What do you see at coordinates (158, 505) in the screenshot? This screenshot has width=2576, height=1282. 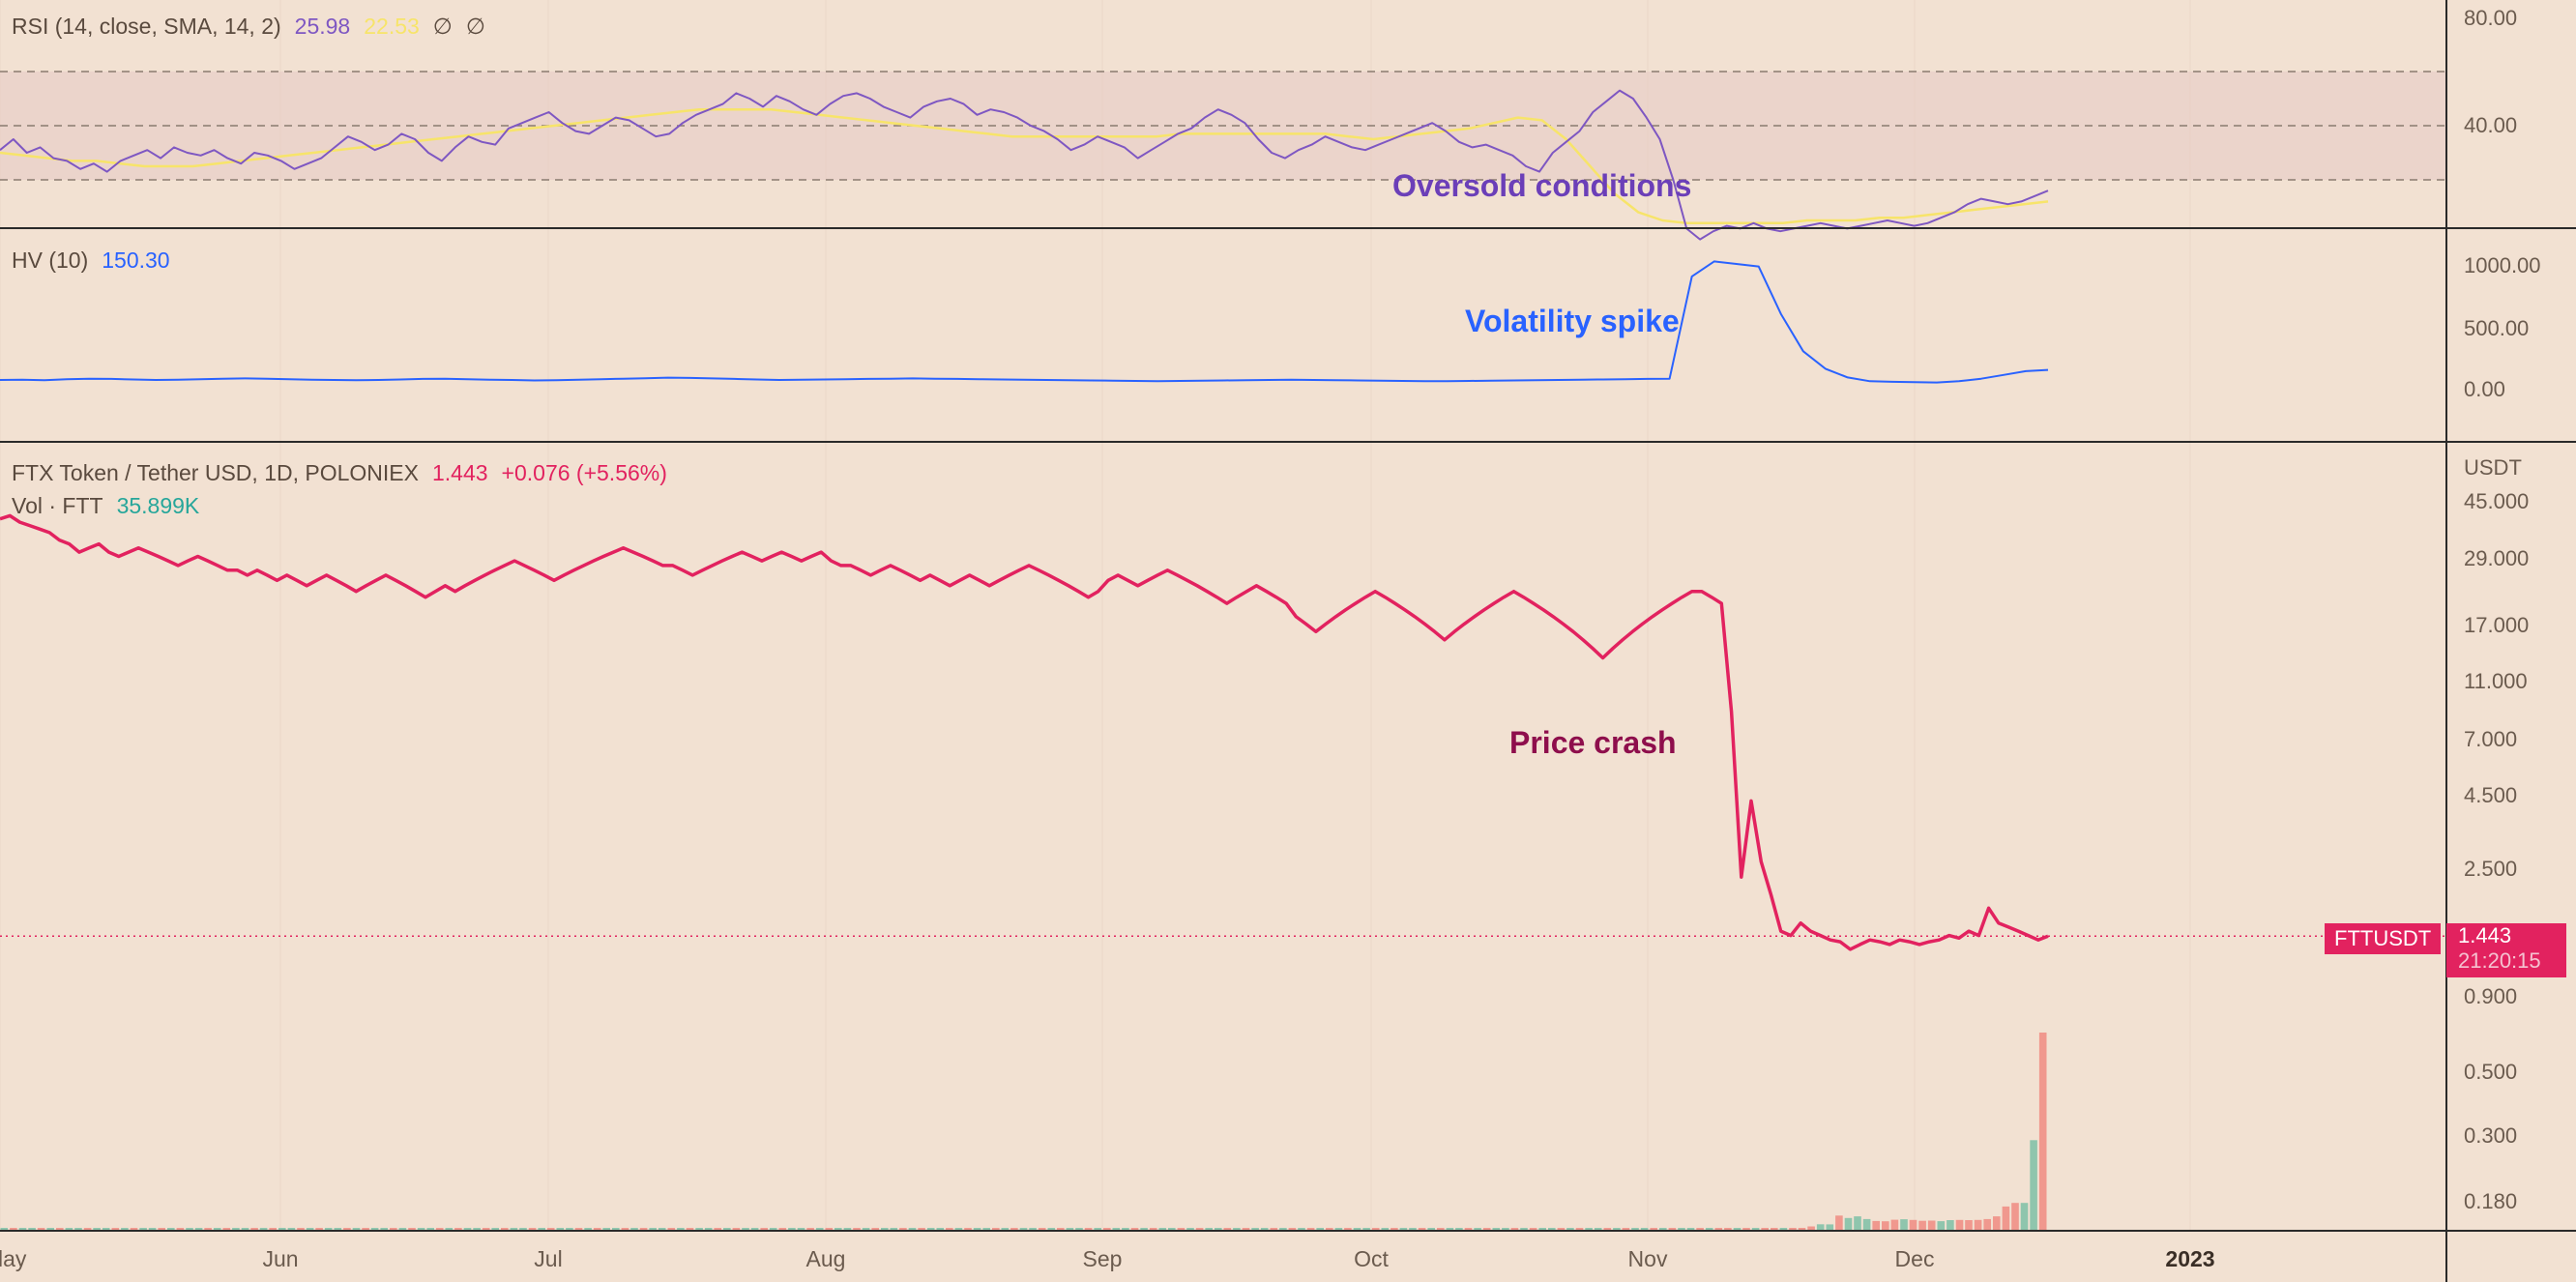 I see `volume-value: 35.899K` at bounding box center [158, 505].